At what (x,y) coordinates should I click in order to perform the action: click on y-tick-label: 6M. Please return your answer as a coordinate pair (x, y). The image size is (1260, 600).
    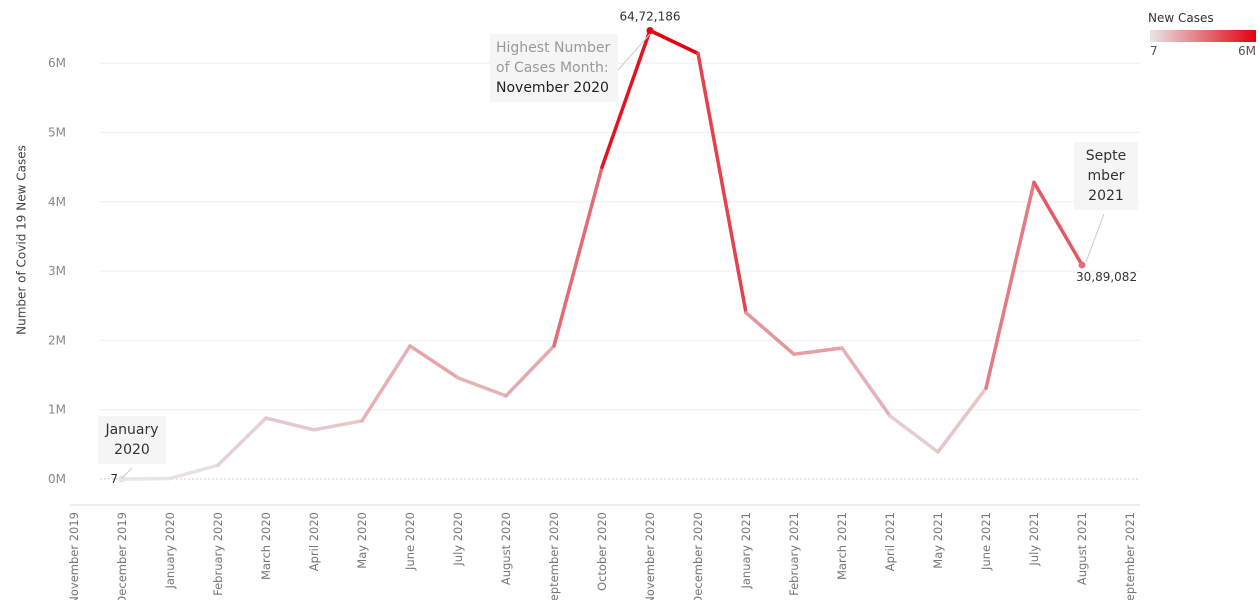
    Looking at the image, I should click on (57, 63).